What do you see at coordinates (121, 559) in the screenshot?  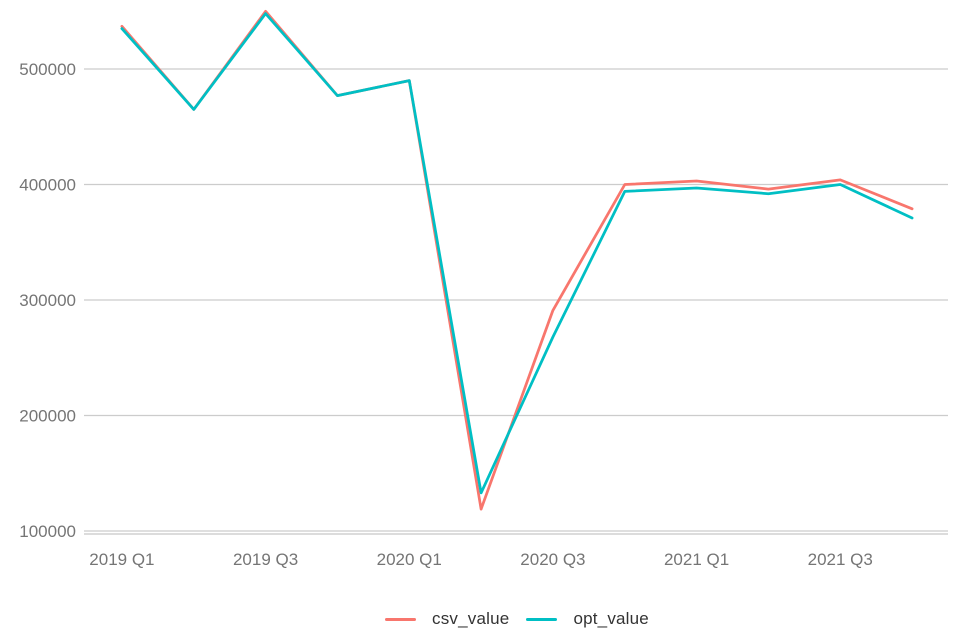 I see `x-tick-label: 2019 Q1` at bounding box center [121, 559].